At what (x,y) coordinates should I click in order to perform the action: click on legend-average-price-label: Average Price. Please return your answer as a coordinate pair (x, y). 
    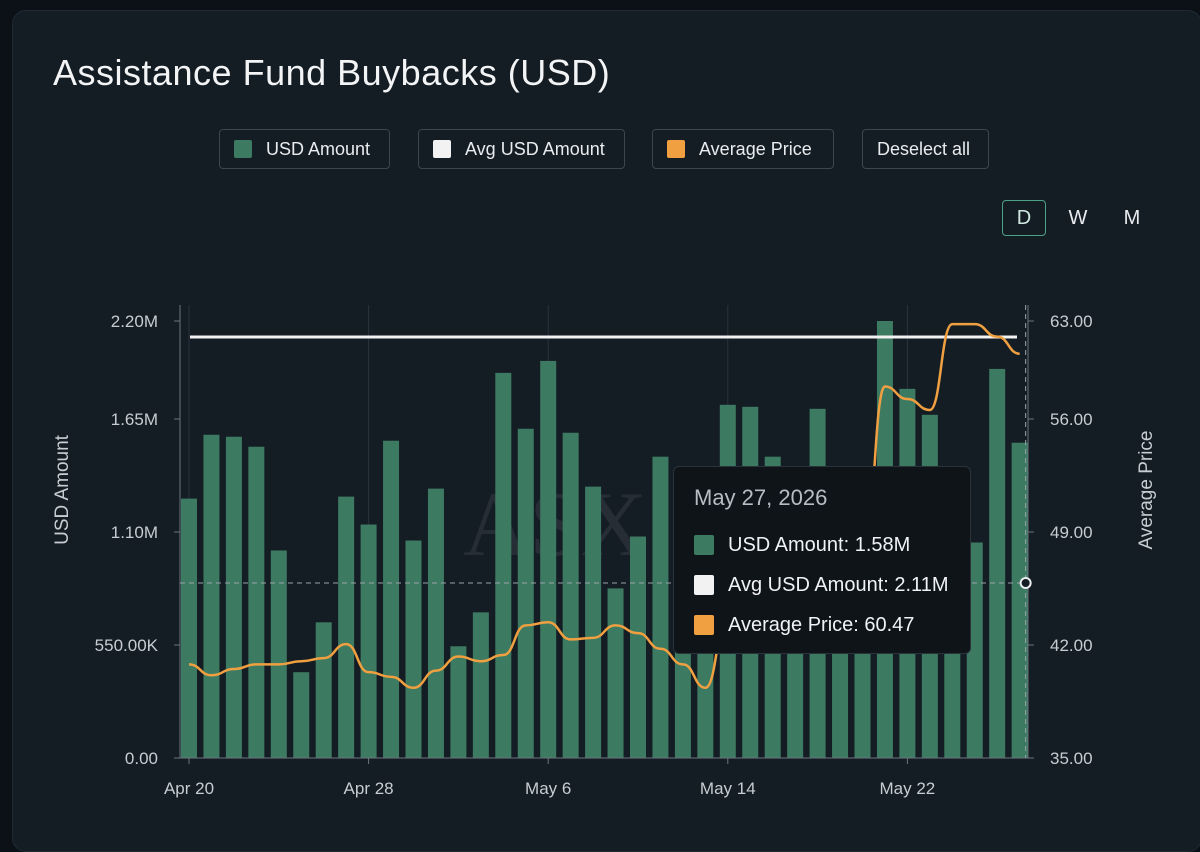
    Looking at the image, I should click on (755, 148).